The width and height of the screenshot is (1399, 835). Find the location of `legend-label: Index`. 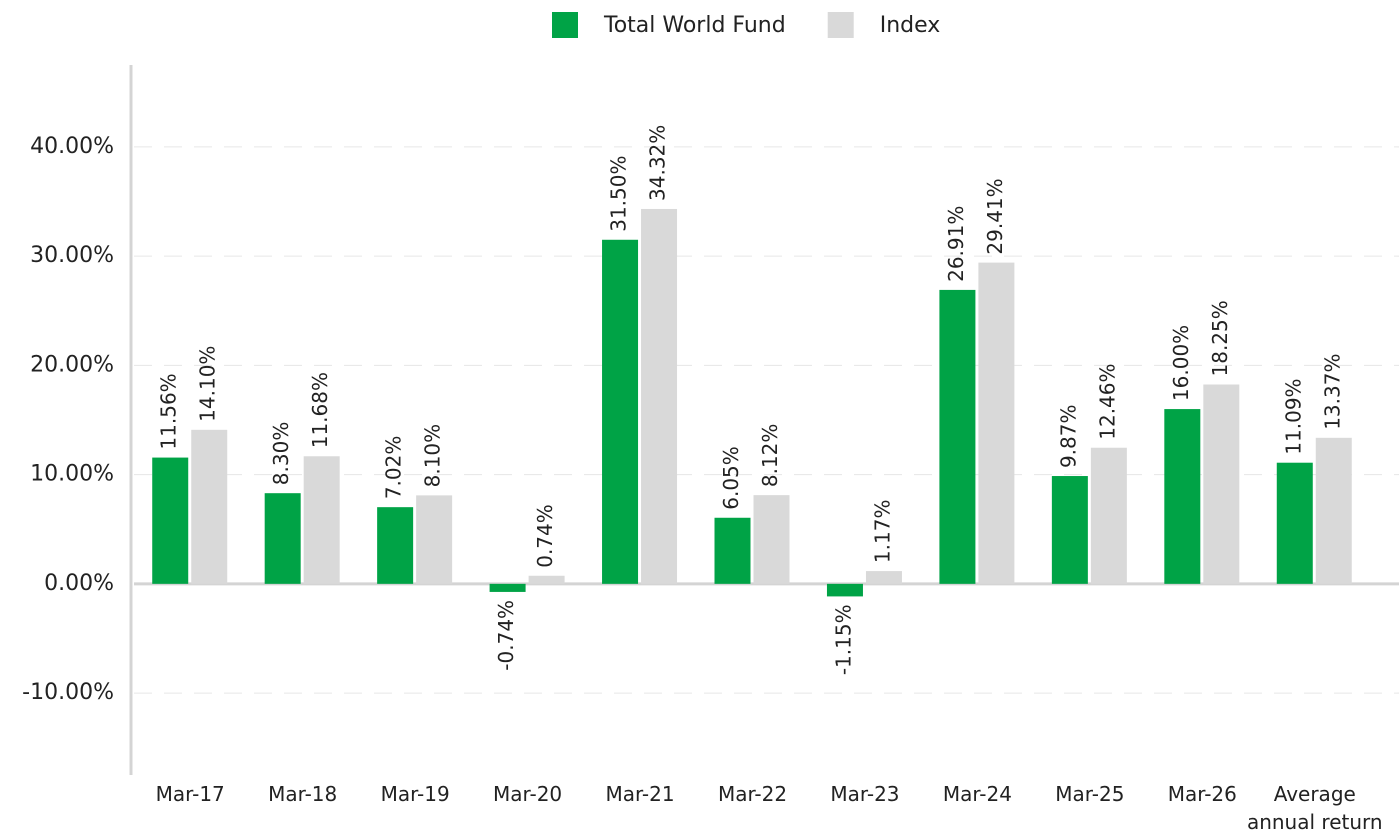

legend-label: Index is located at coordinates (910, 25).